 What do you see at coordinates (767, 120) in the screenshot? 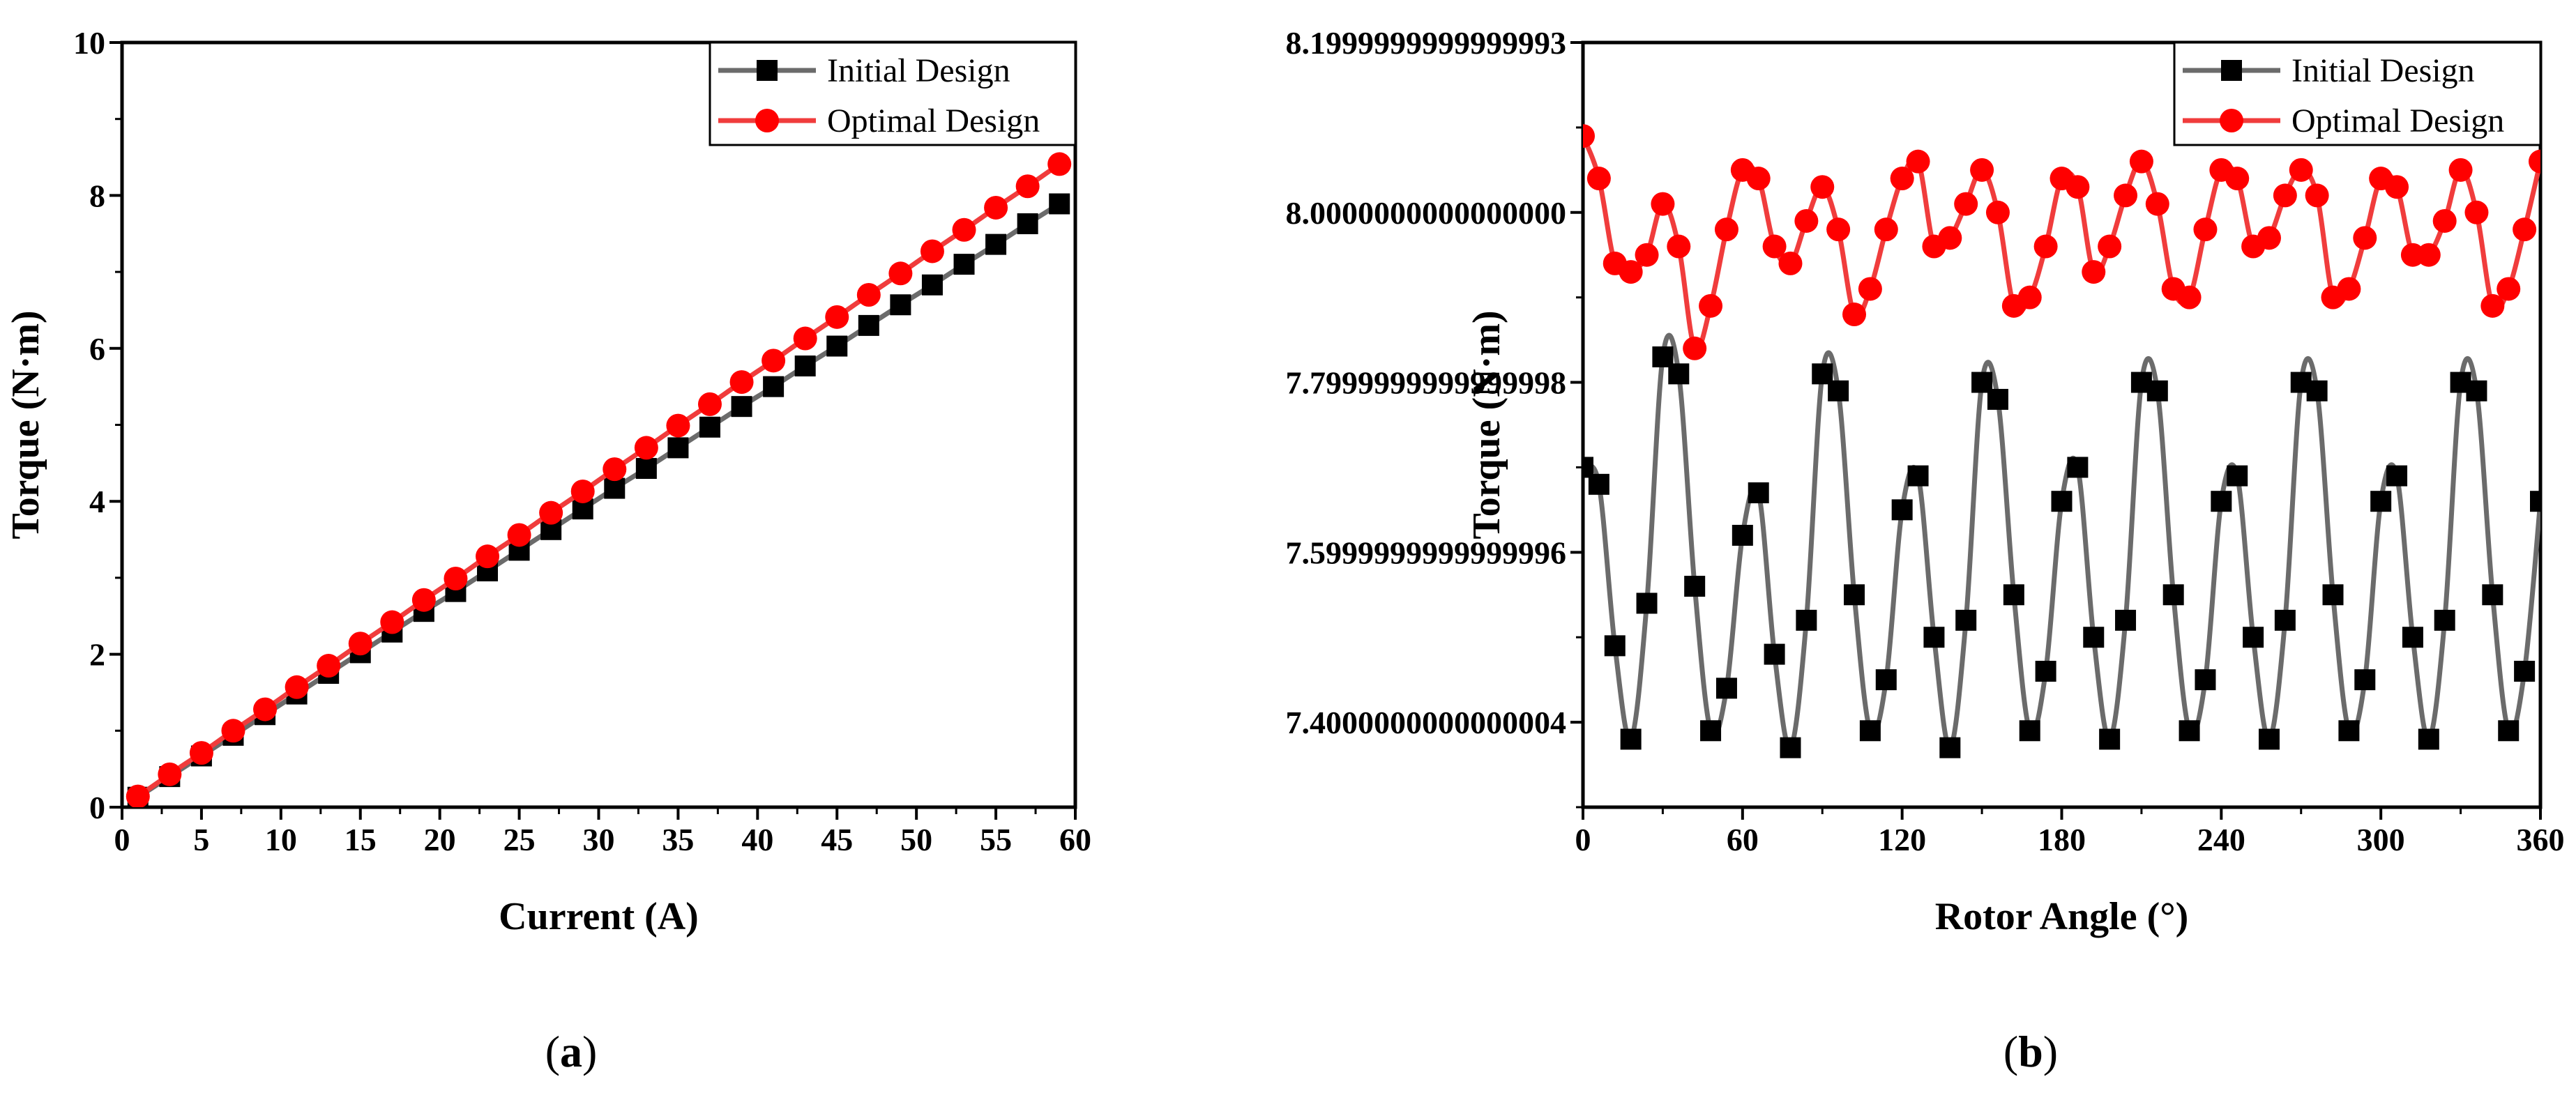
I see `legend-marker-circle` at bounding box center [767, 120].